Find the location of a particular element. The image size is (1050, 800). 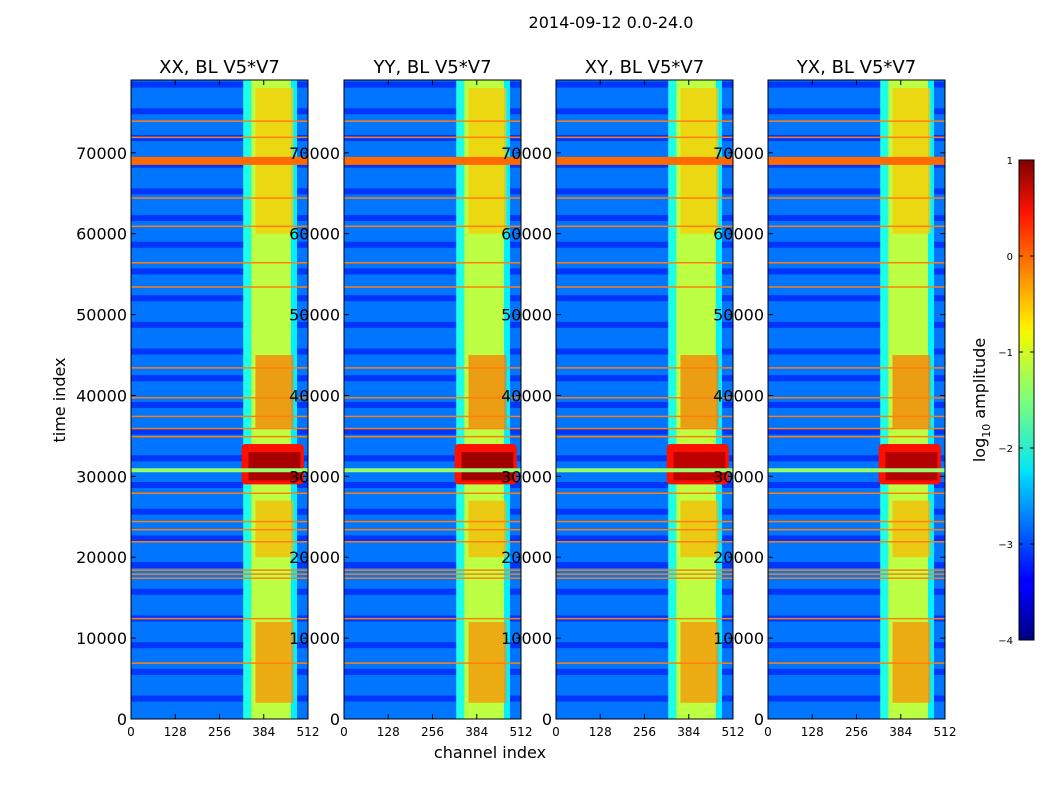

panel-title: YY, BL V5*V7 is located at coordinates (431, 67).